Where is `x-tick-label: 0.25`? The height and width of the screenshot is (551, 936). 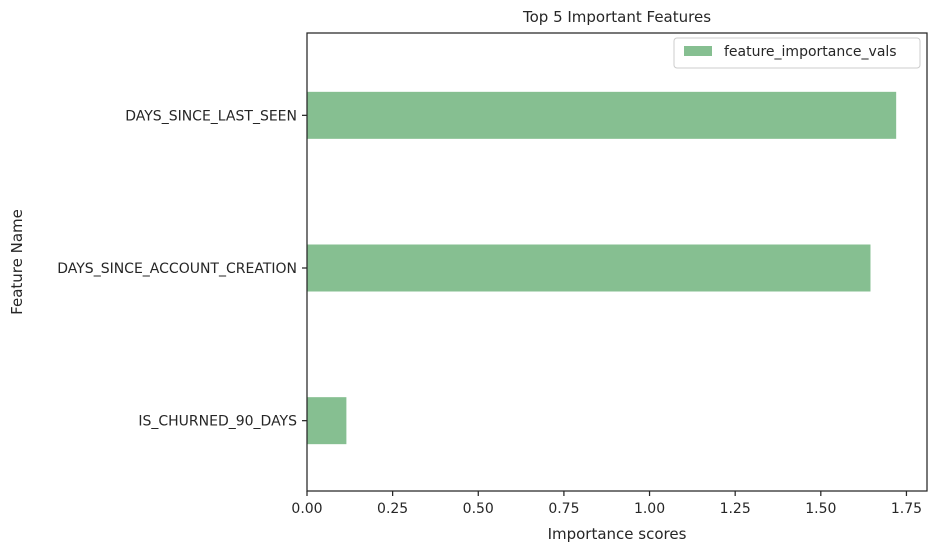 x-tick-label: 0.25 is located at coordinates (392, 509).